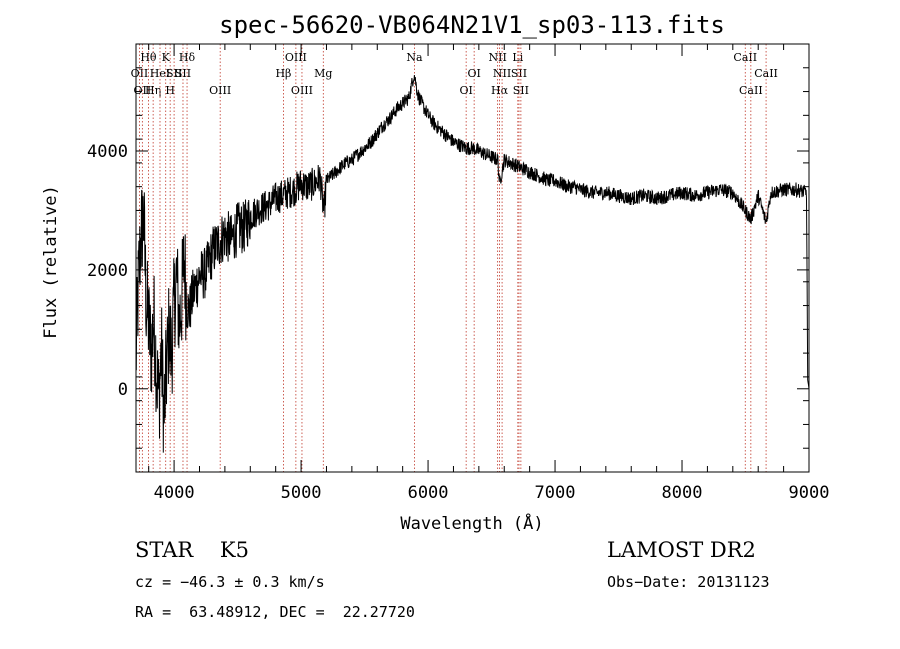 The width and height of the screenshot is (900, 649). Describe the element at coordinates (220, 90) in the screenshot. I see `line-marker-label-10: OIII` at that location.